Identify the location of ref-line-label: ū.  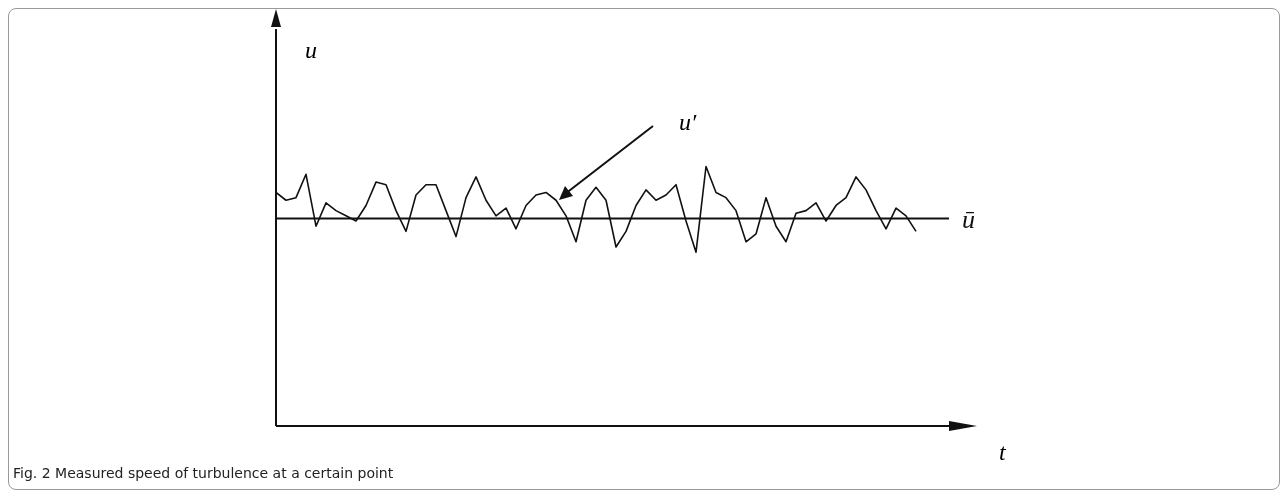
(968, 219).